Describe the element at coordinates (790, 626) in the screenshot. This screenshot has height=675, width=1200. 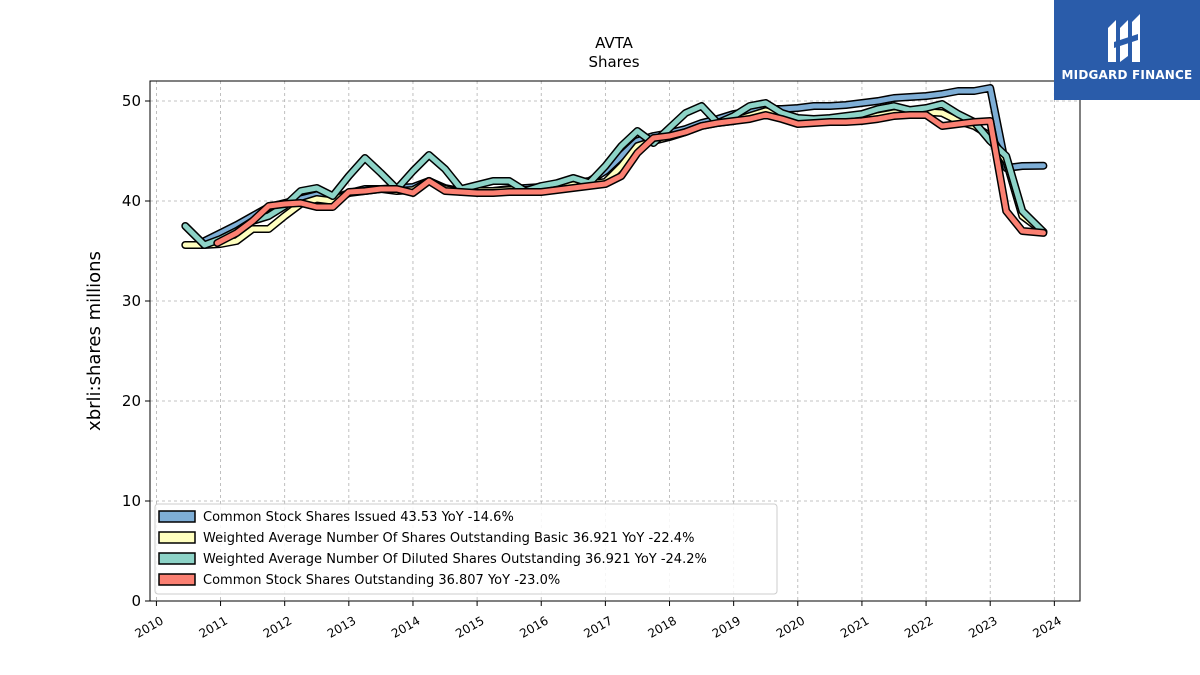
I see `x-tick-label: 2020` at that location.